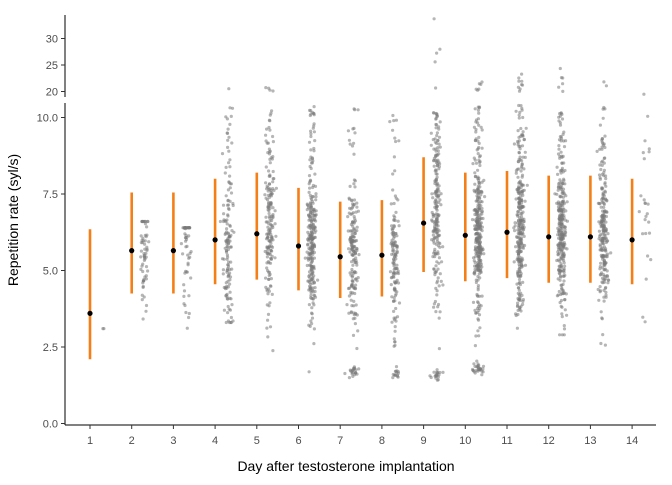  I want to click on y-tick-label: 20, so click(52, 93).